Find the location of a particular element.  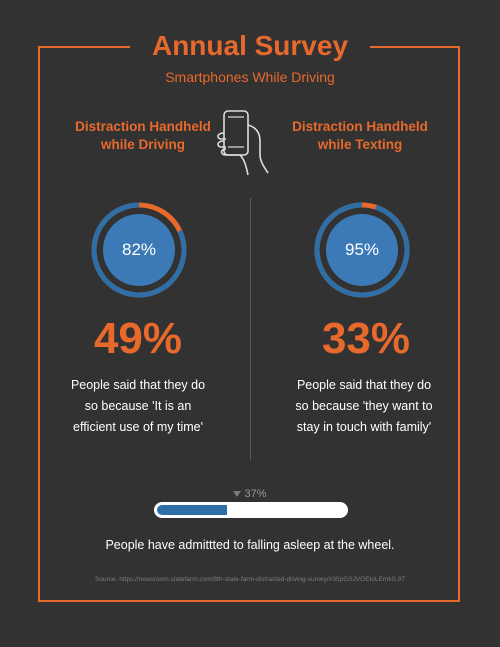

left-big-percentage: 49% is located at coordinates (138, 338).